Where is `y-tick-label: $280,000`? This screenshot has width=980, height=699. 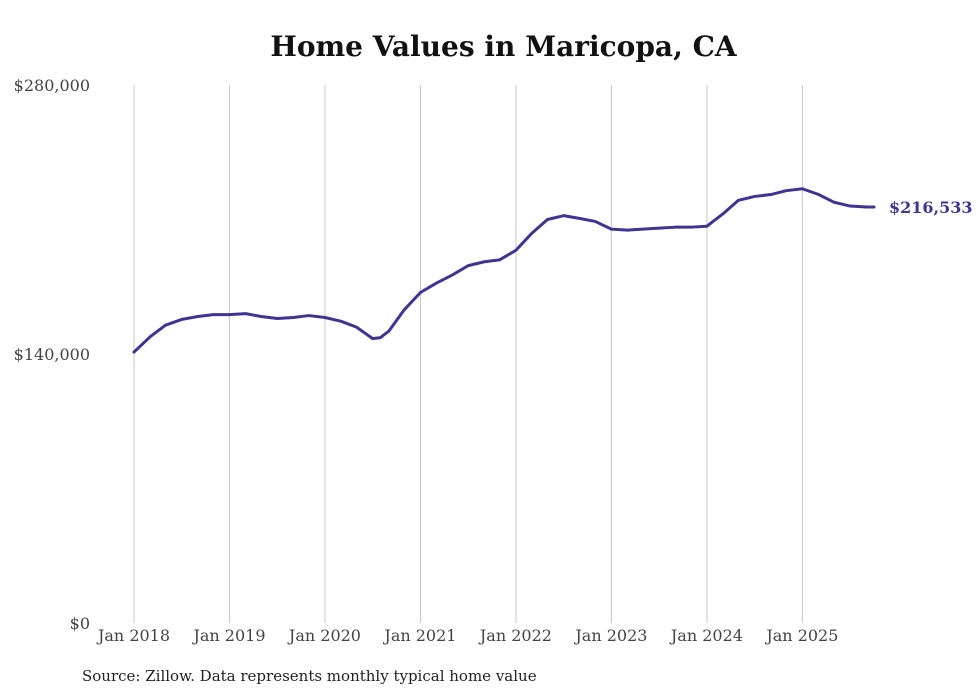
y-tick-label: $280,000 is located at coordinates (52, 85).